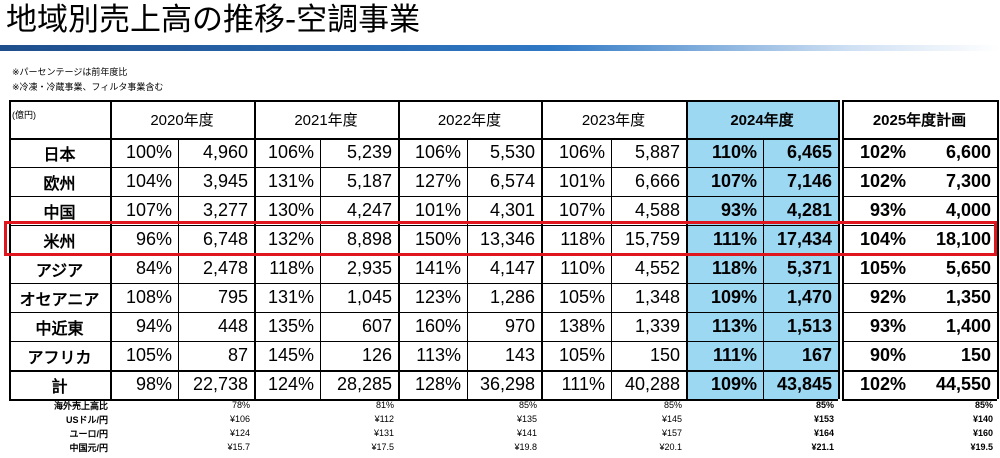  Describe the element at coordinates (809, 210) in the screenshot. I see `value-cell: 4,281` at that location.